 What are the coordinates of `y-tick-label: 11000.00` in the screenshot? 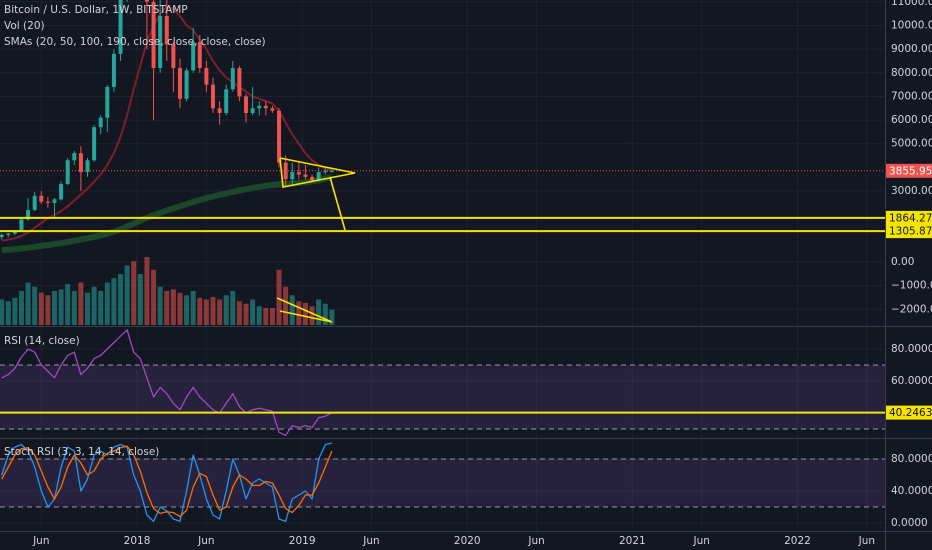 It's located at (911, 4).